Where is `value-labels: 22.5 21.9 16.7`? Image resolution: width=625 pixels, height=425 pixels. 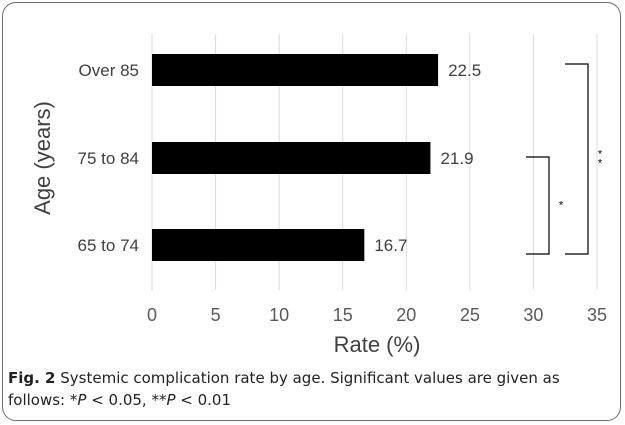
value-labels: 22.5 21.9 16.7 is located at coordinates (427, 158).